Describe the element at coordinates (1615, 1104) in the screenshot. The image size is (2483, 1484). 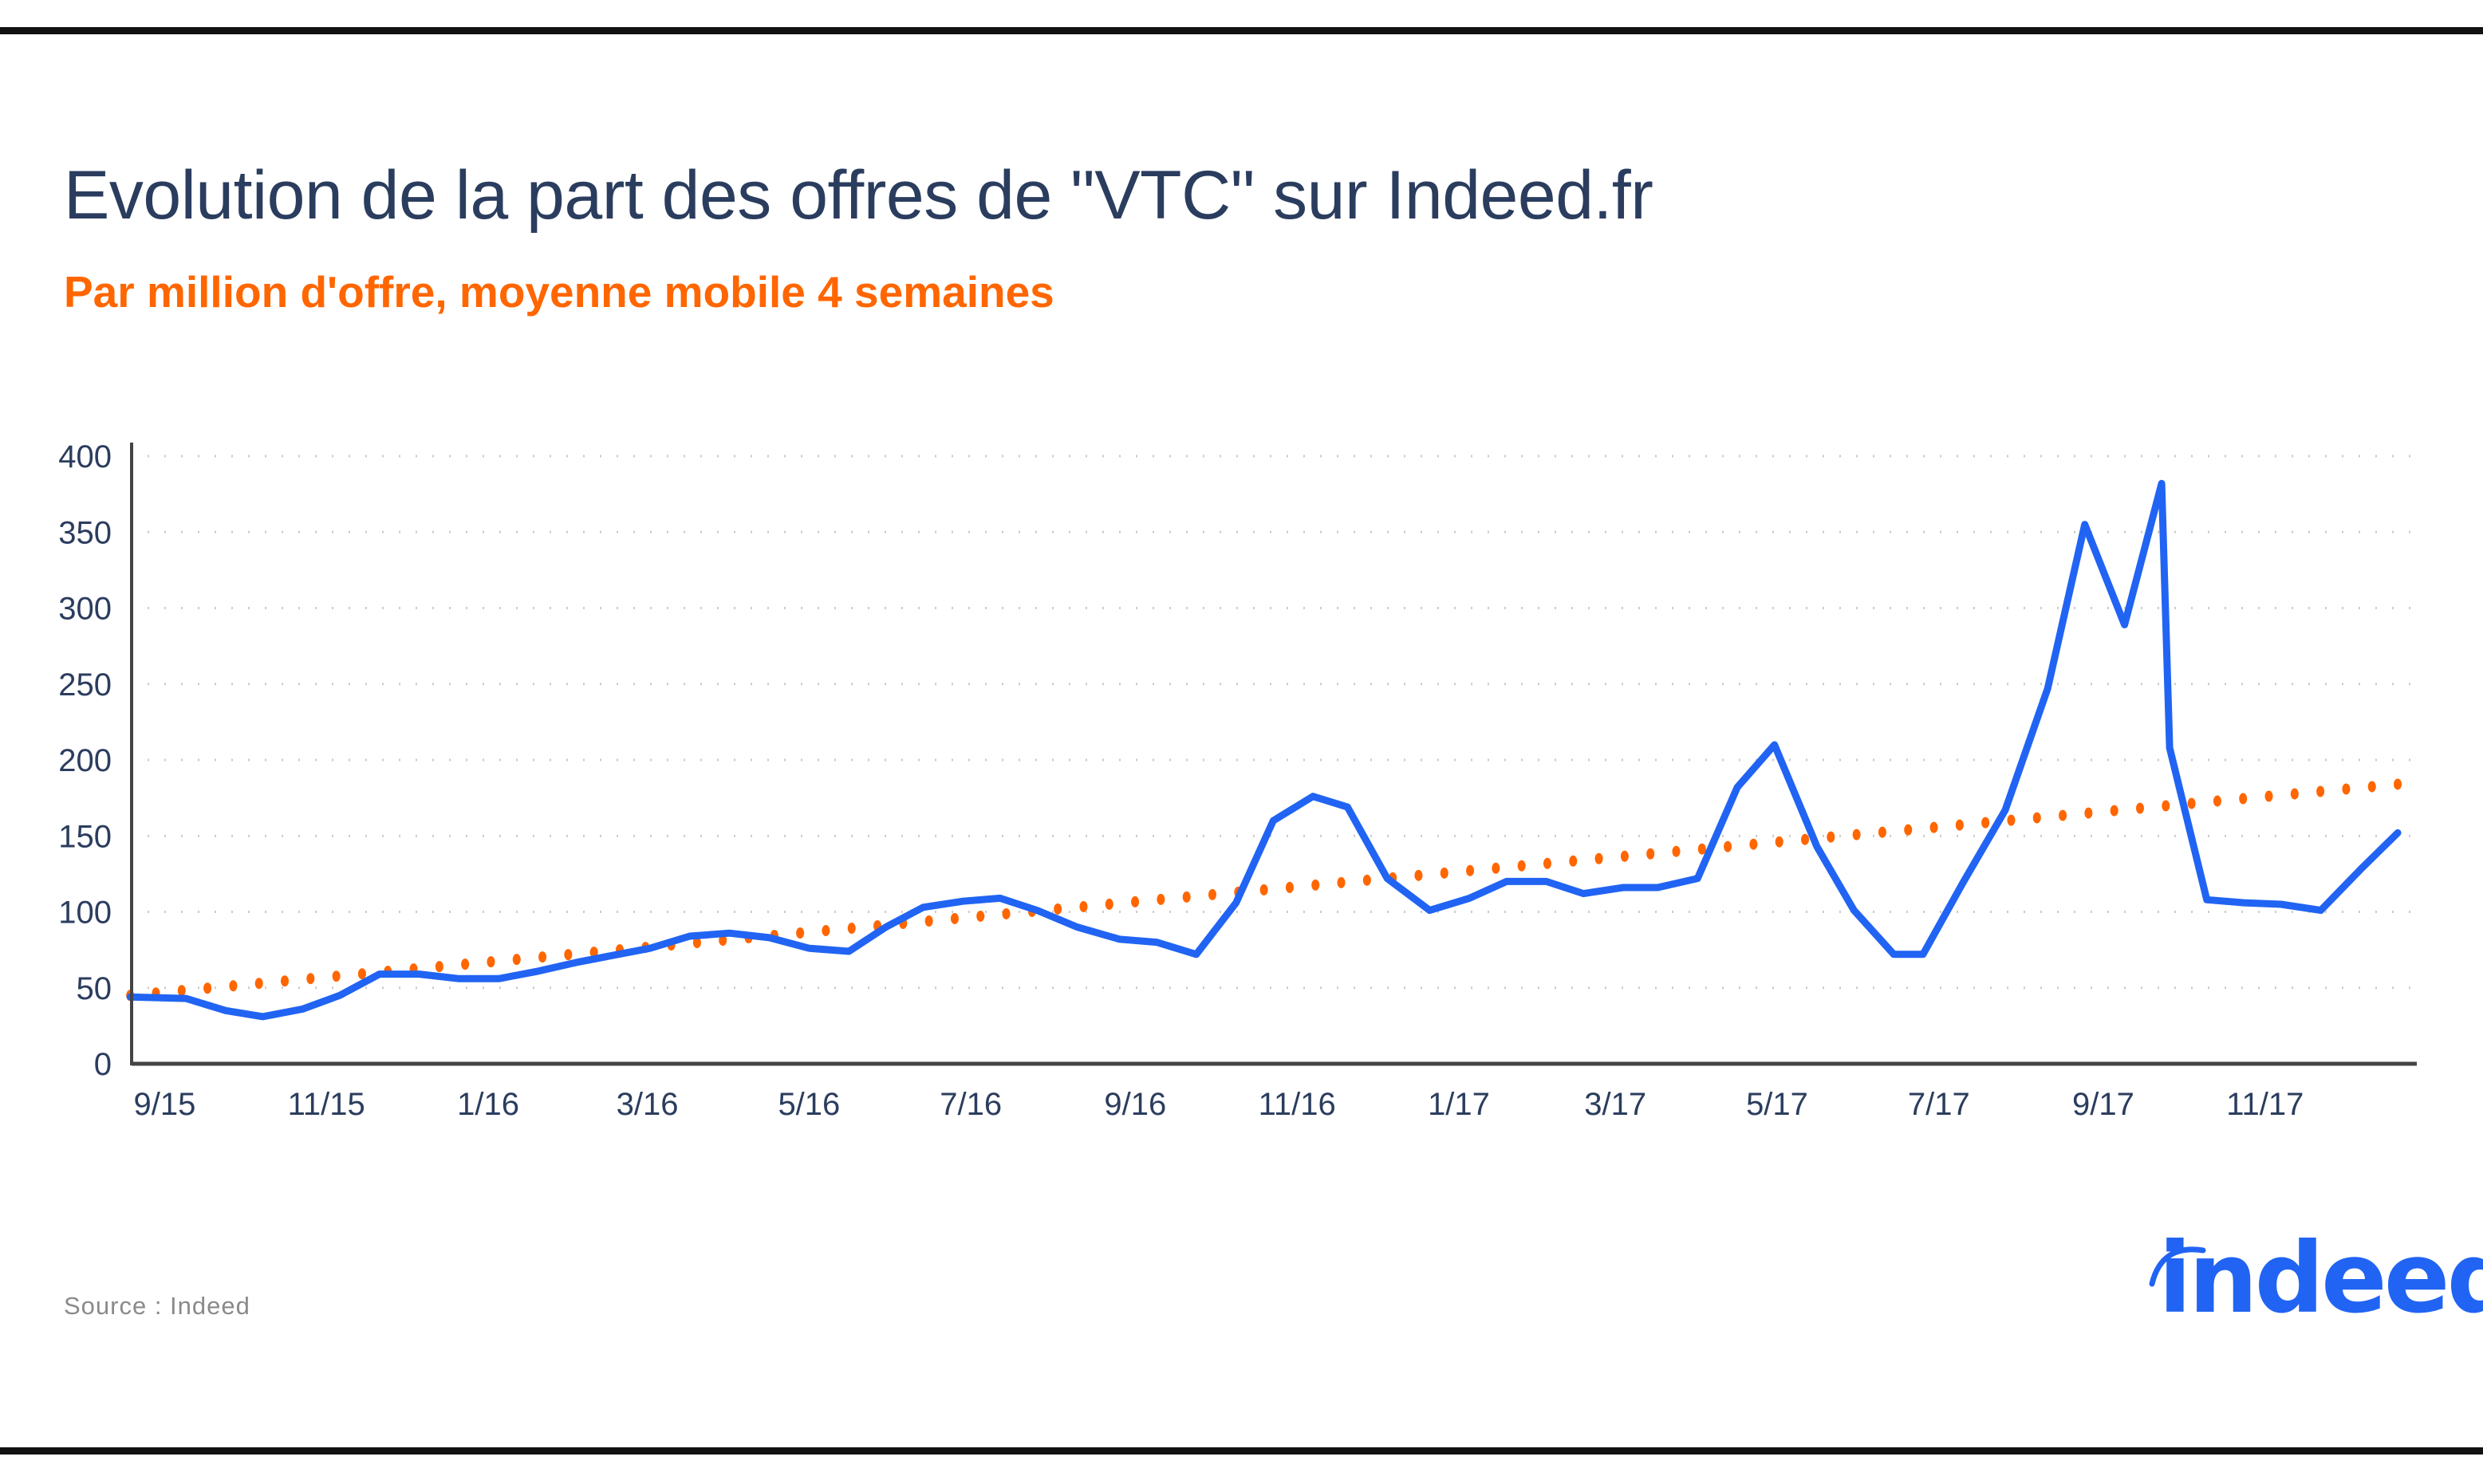
I see `x-tick-label: 3/17` at that location.